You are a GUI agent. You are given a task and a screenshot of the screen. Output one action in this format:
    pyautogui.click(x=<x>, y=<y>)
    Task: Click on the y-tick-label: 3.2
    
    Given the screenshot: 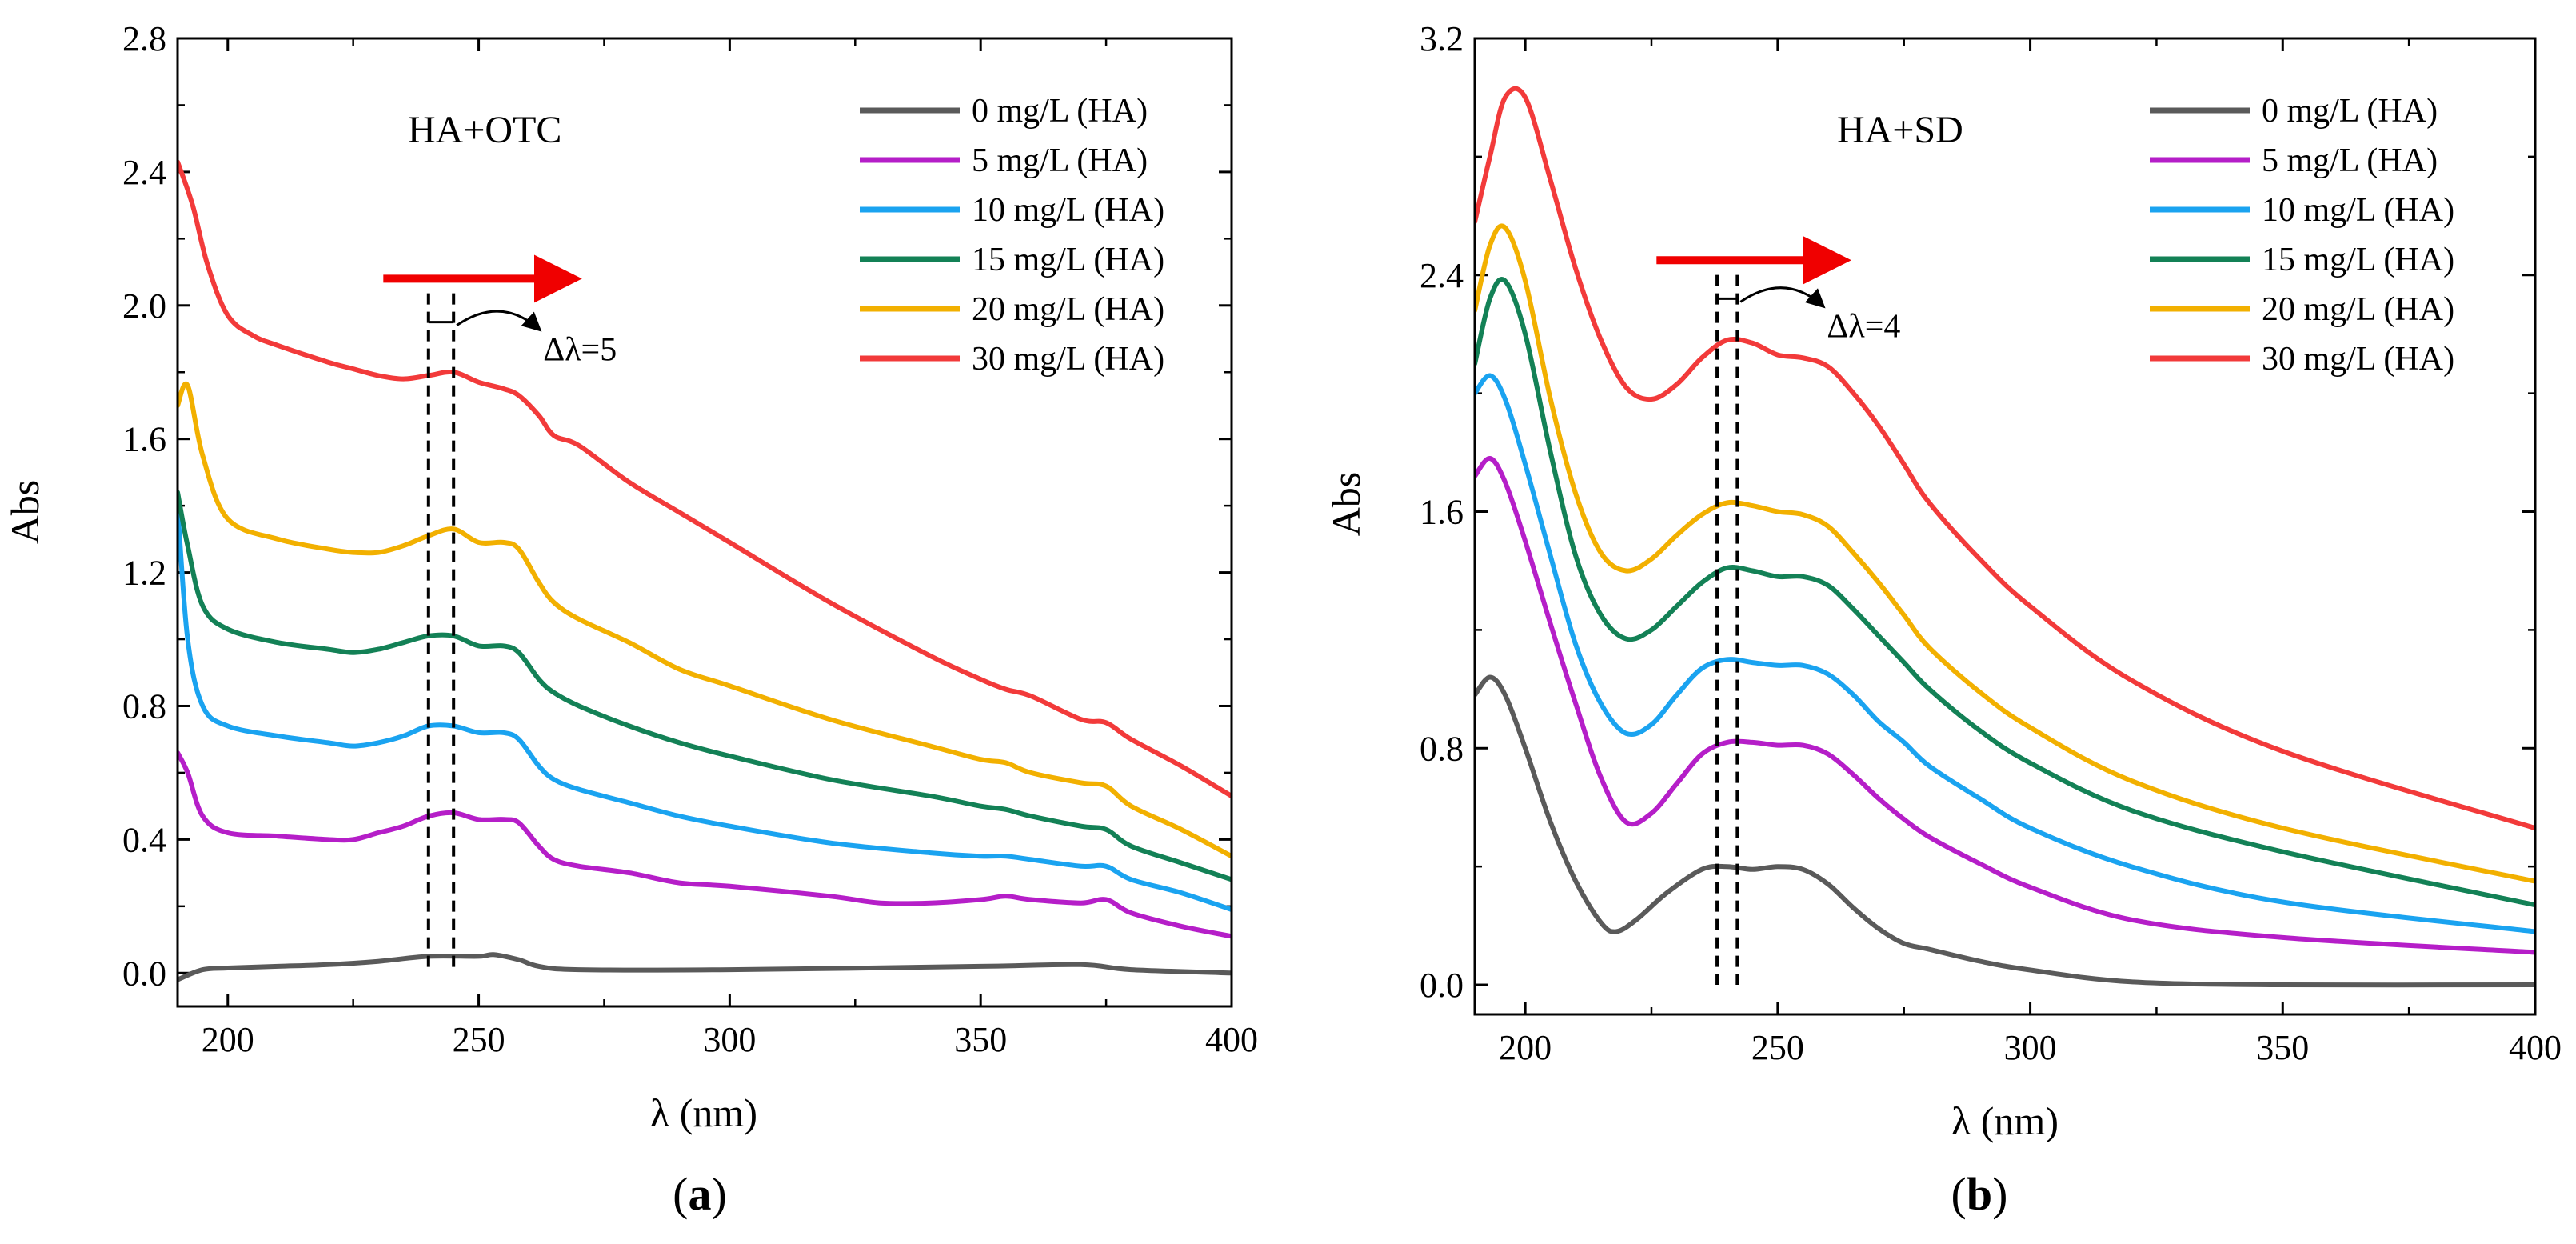 What is the action you would take?
    pyautogui.click(x=1442, y=38)
    